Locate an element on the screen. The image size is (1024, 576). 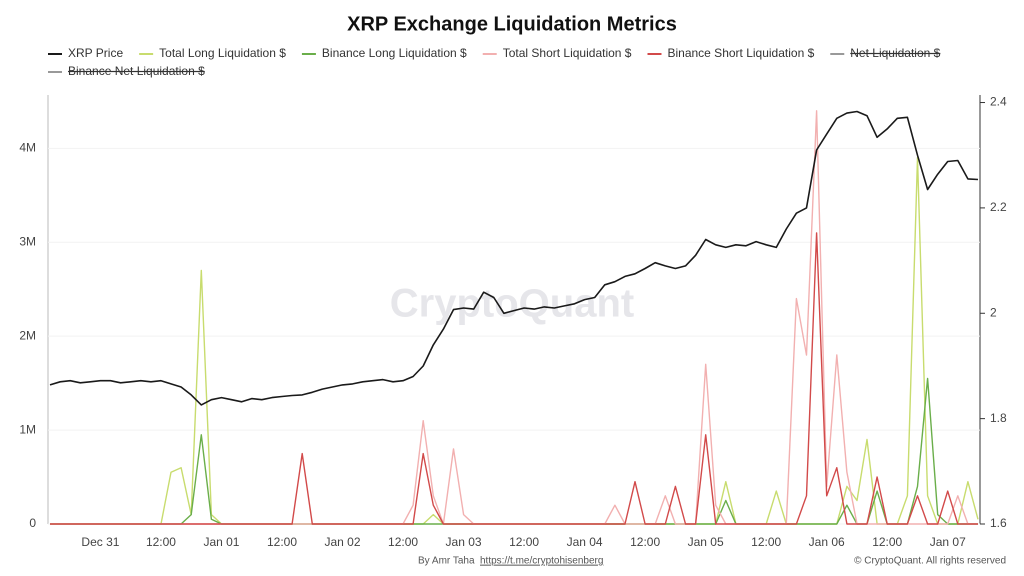
y-tick-label: 4M is located at coordinates (27, 148).